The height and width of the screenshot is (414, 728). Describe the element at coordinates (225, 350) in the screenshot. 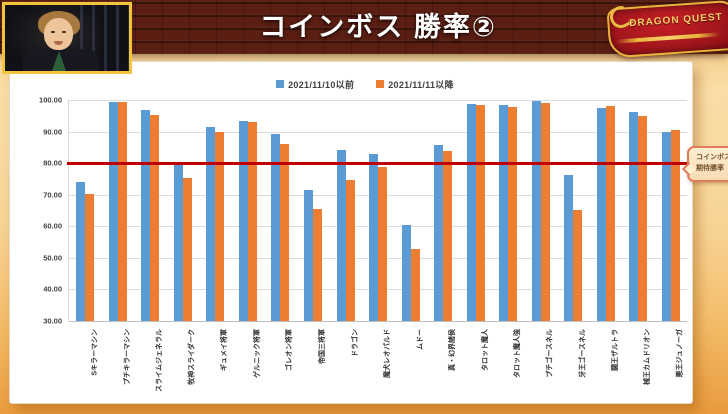

I see `x-axis-label: ギュメイ将軍` at that location.